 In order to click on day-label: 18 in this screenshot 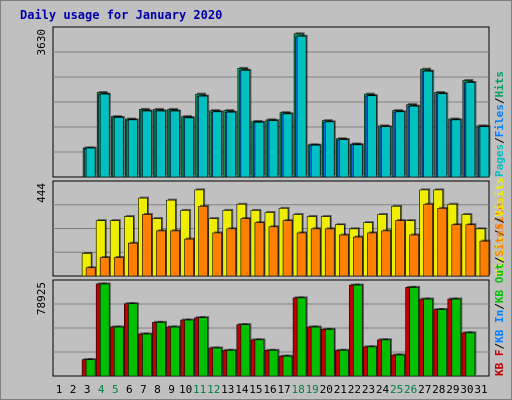, I will do `click(298, 389)`.